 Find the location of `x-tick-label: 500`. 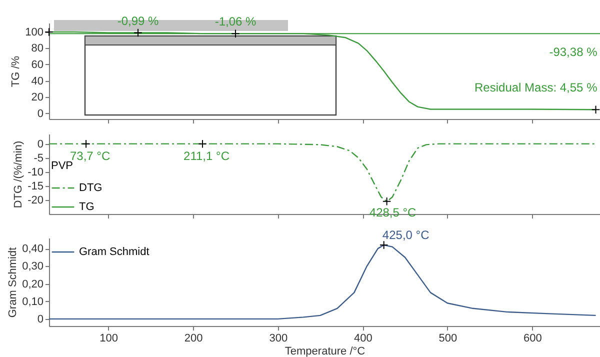

x-tick-label: 500 is located at coordinates (448, 338).